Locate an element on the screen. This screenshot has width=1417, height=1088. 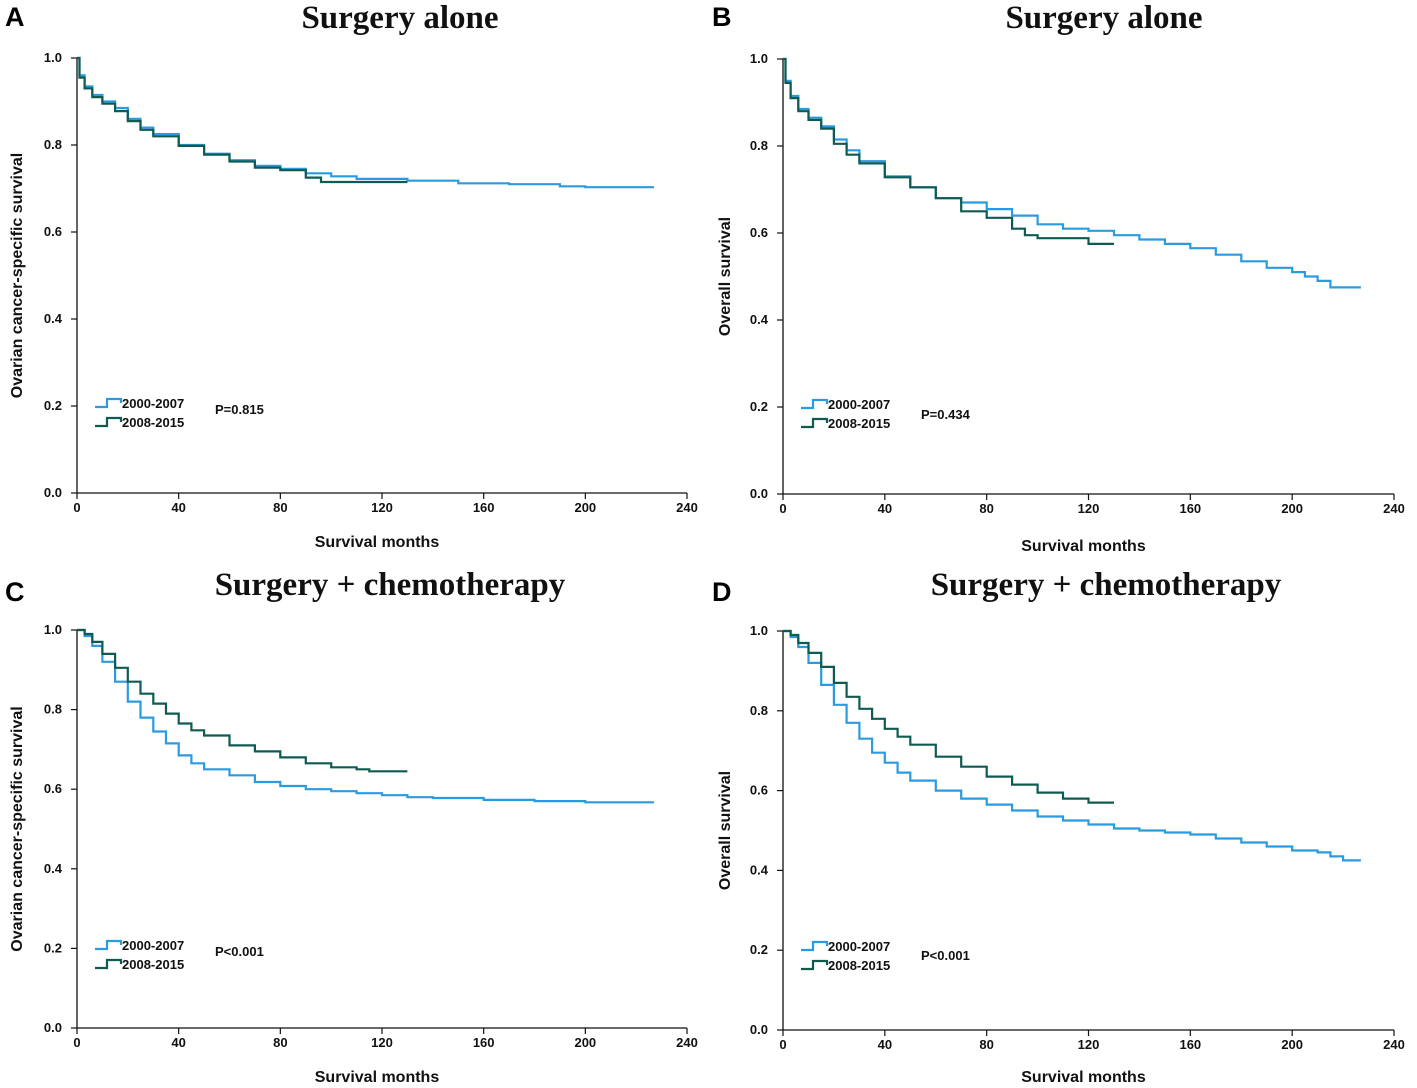
panel-letter: C is located at coordinates (15, 592).